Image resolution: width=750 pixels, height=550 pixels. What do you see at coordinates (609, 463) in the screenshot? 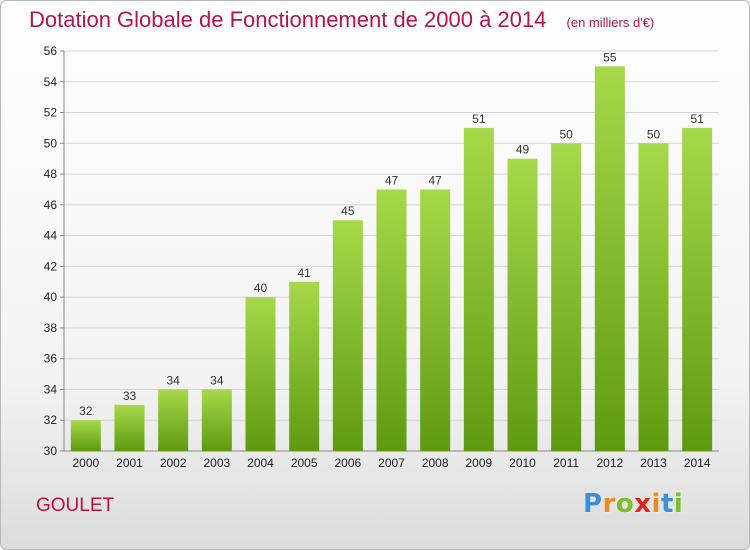
I see `x-tick-label: 2012` at bounding box center [609, 463].